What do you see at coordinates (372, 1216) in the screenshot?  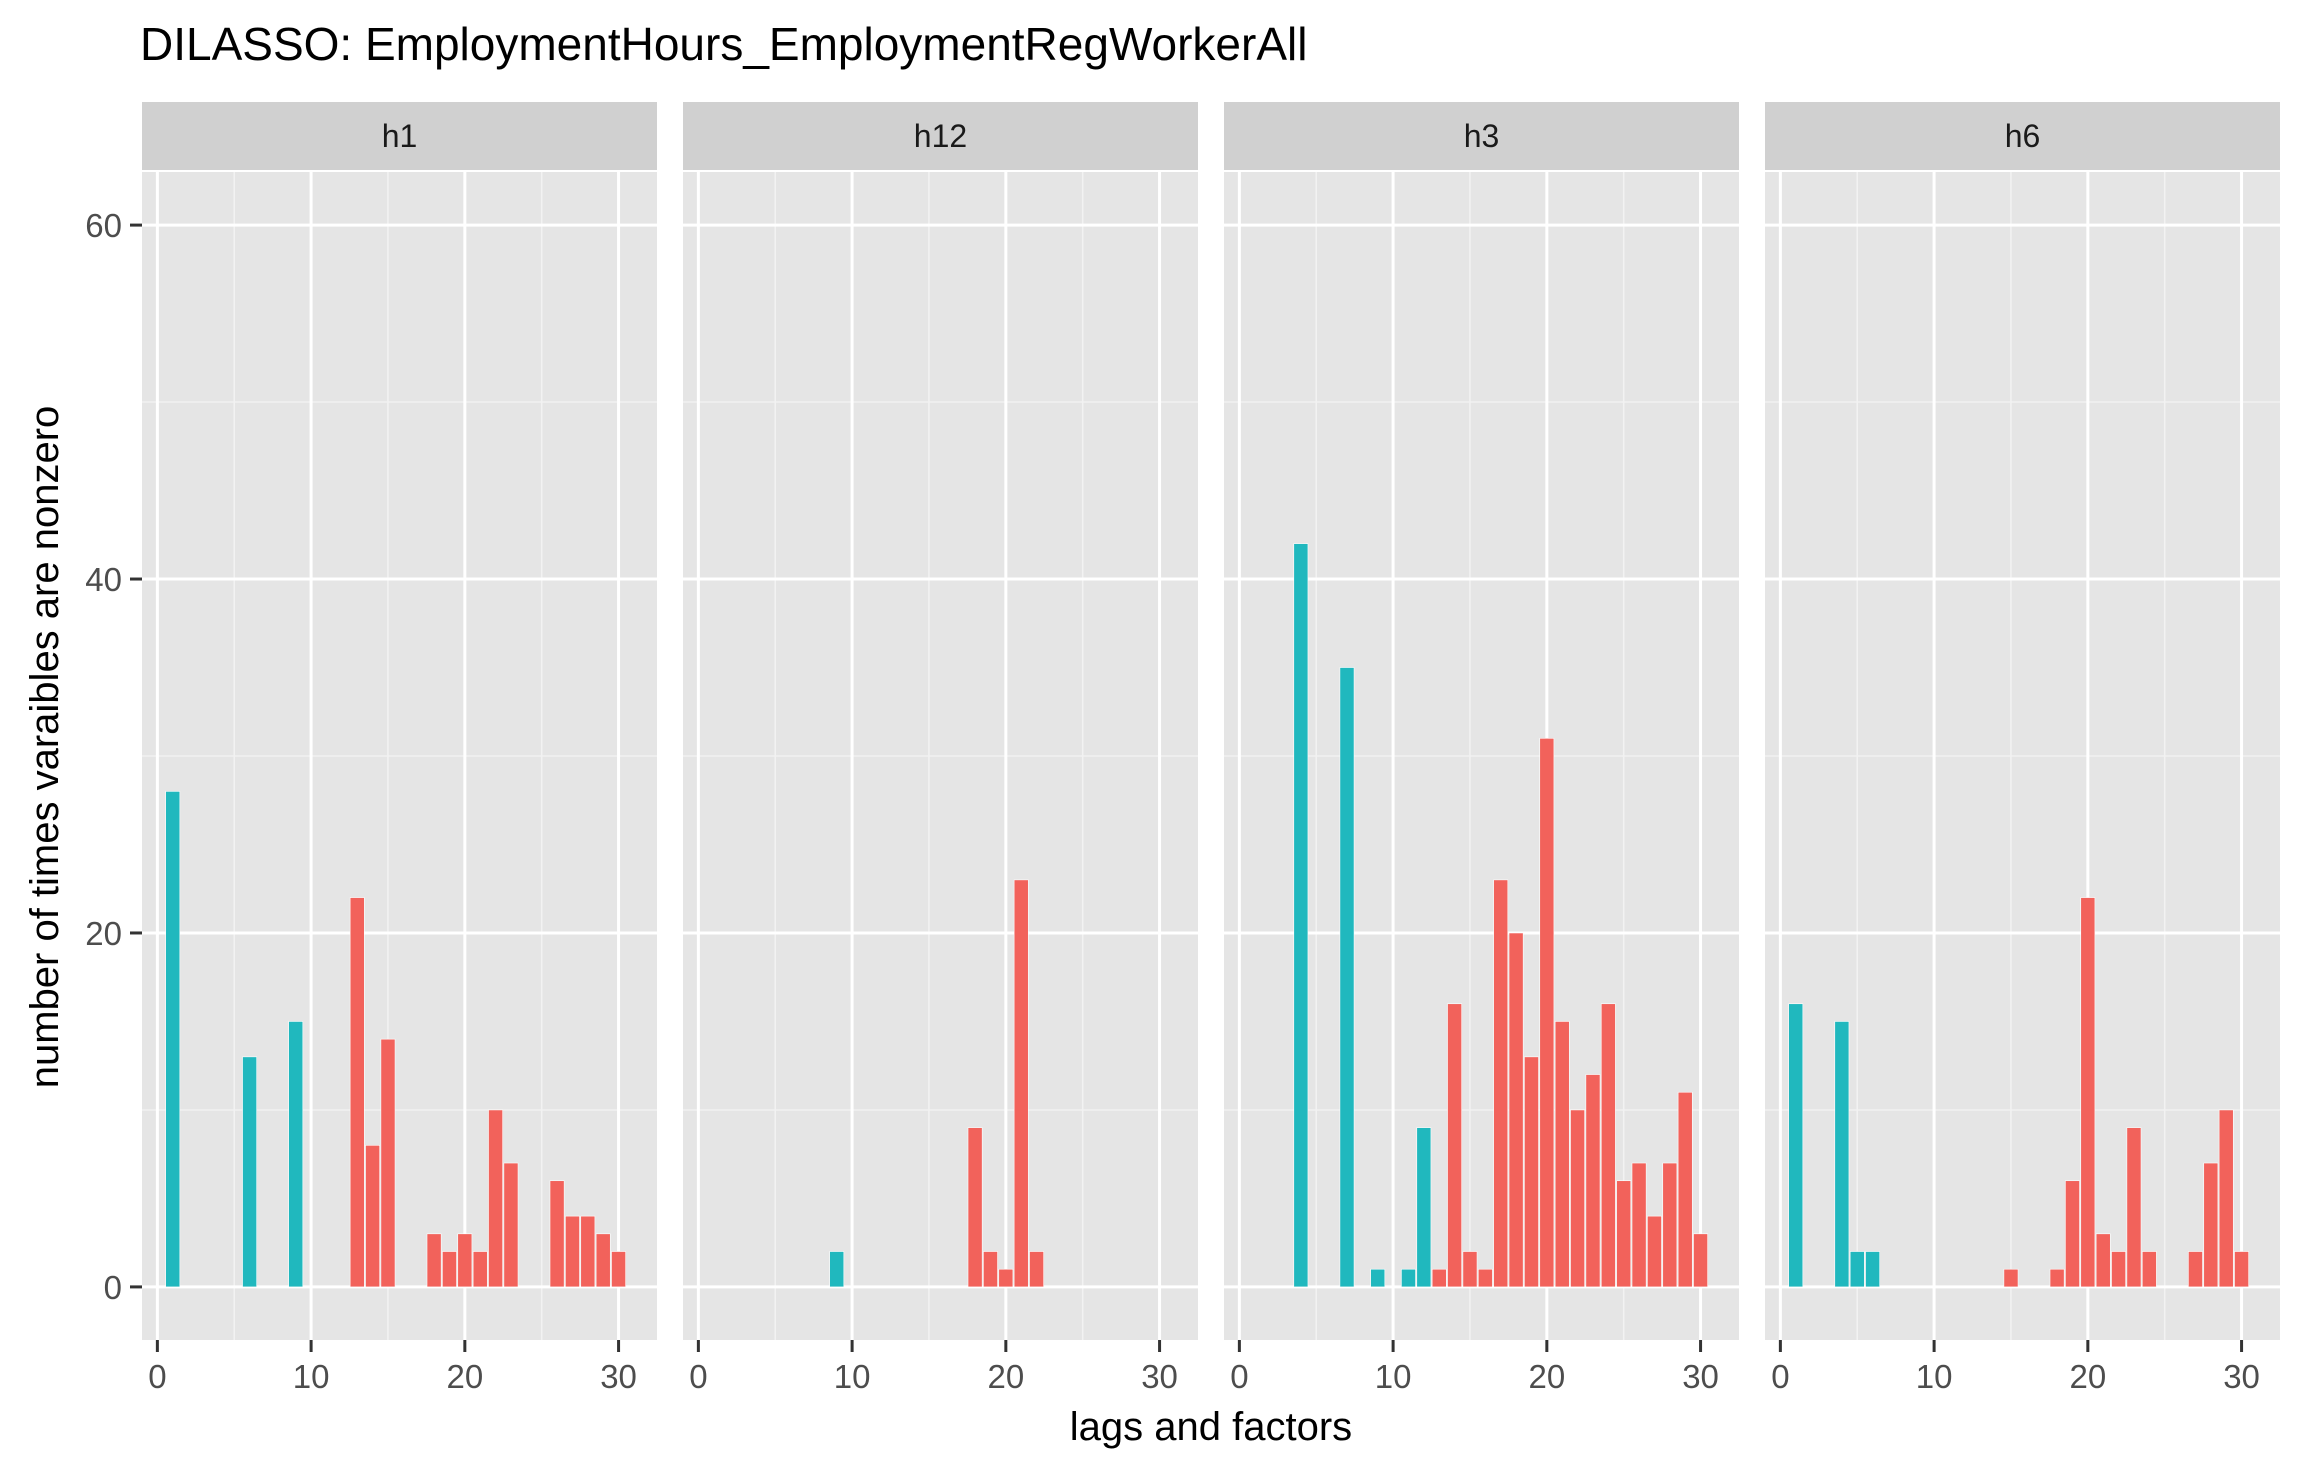 I see `bar-h1-x14` at bounding box center [372, 1216].